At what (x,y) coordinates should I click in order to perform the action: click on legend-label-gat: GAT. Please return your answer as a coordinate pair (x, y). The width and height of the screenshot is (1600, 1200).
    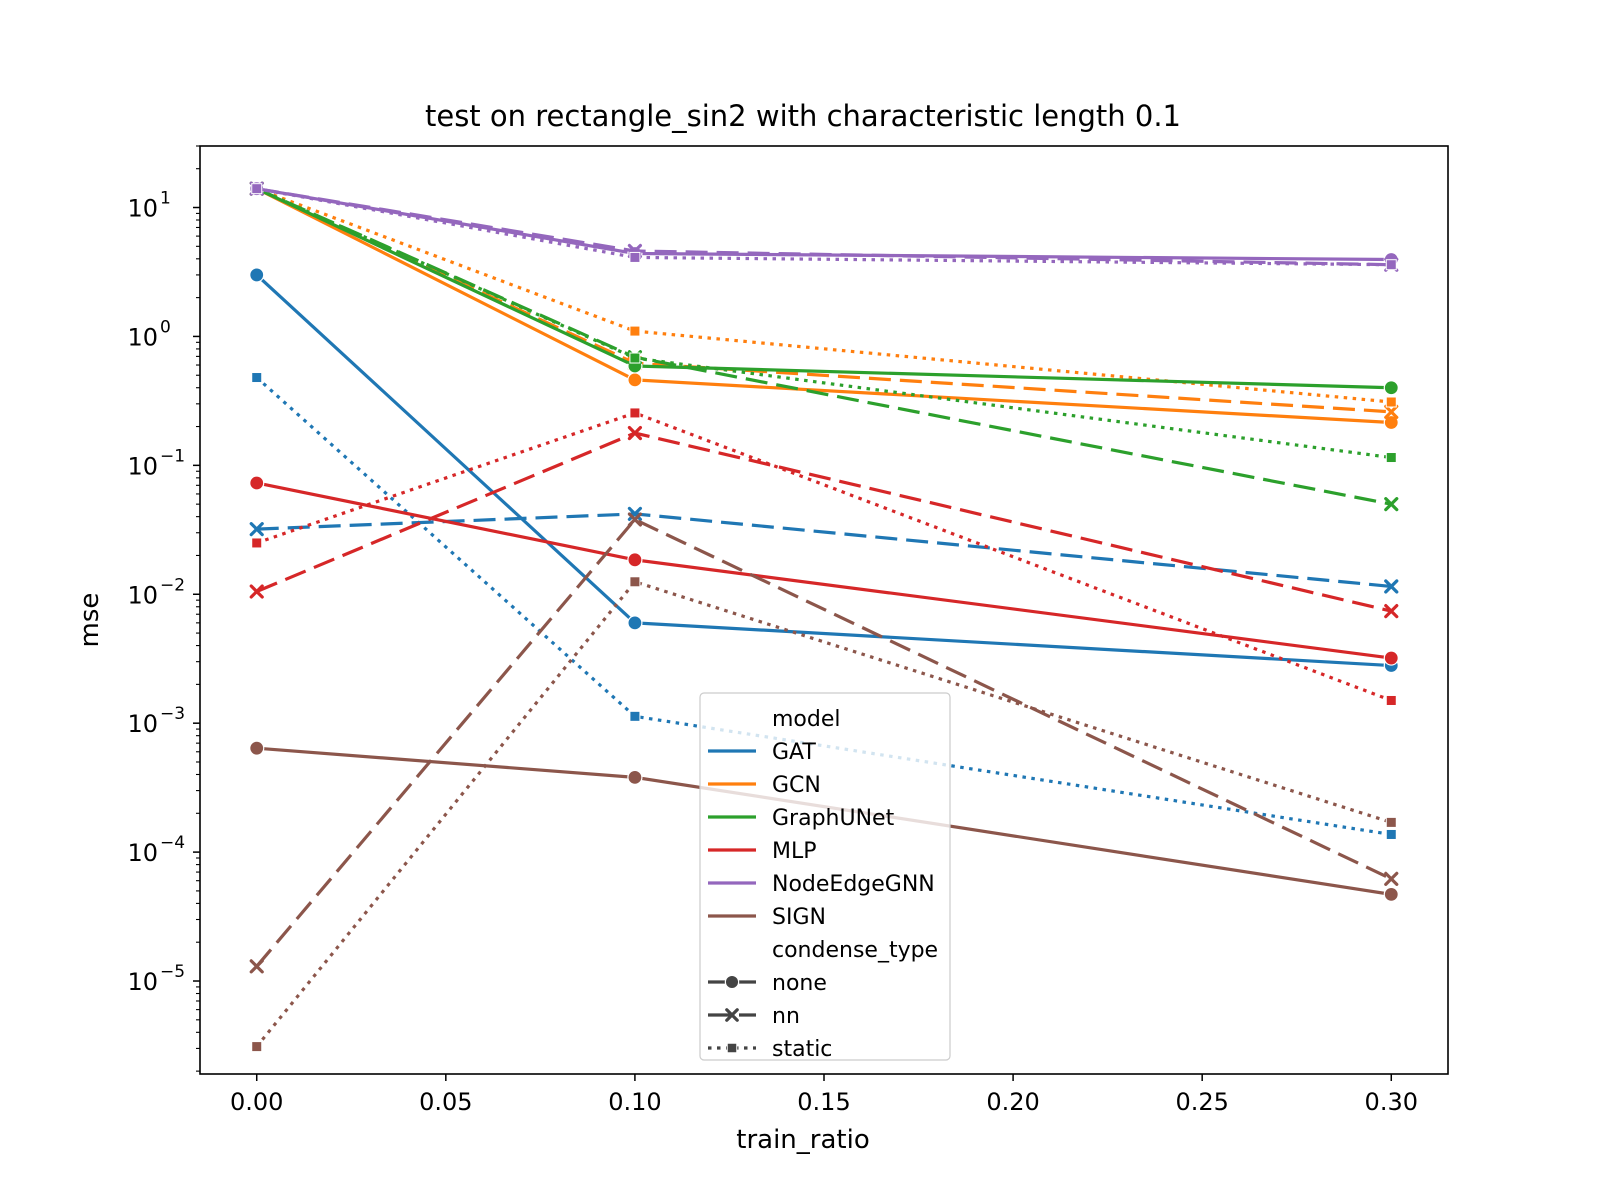
    Looking at the image, I should click on (794, 752).